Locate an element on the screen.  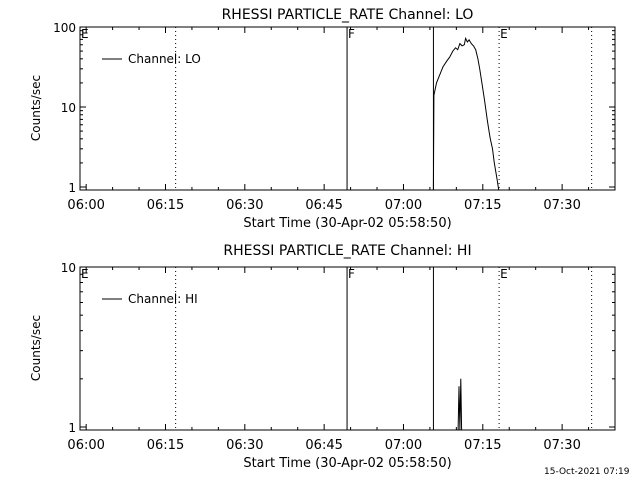
legend-label: Channel: HI is located at coordinates (163, 299).